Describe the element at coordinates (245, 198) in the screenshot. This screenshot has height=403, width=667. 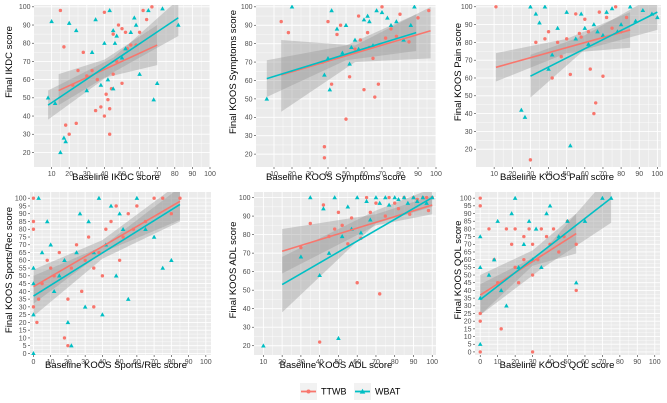
I see `koos-adl-y-tick-label: 100` at that location.